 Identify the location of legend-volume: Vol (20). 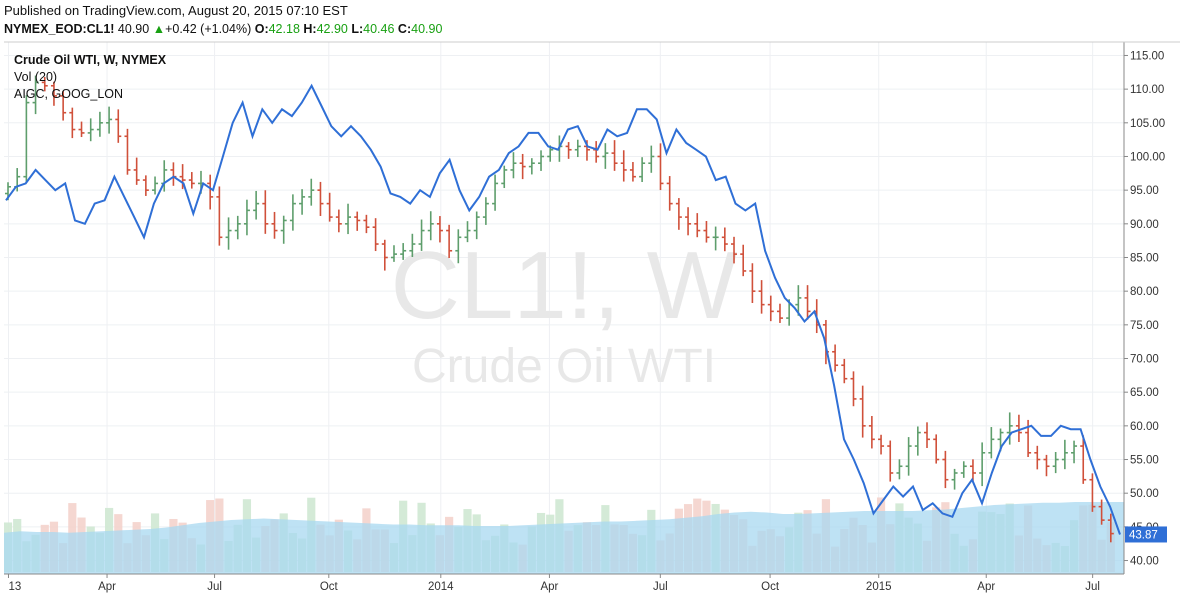
(36, 77).